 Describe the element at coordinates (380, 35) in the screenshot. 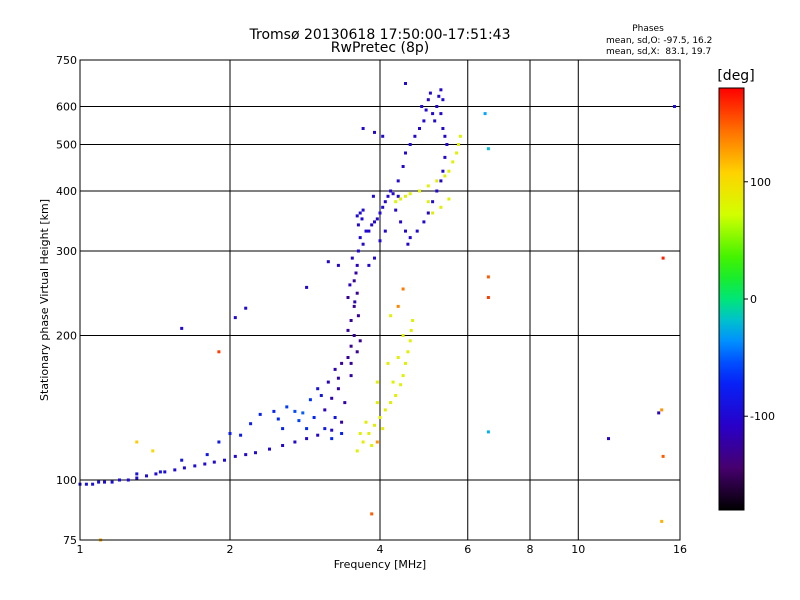

I see `chart-title: Tromsø 20130618 17:50:00-17:51:43` at that location.